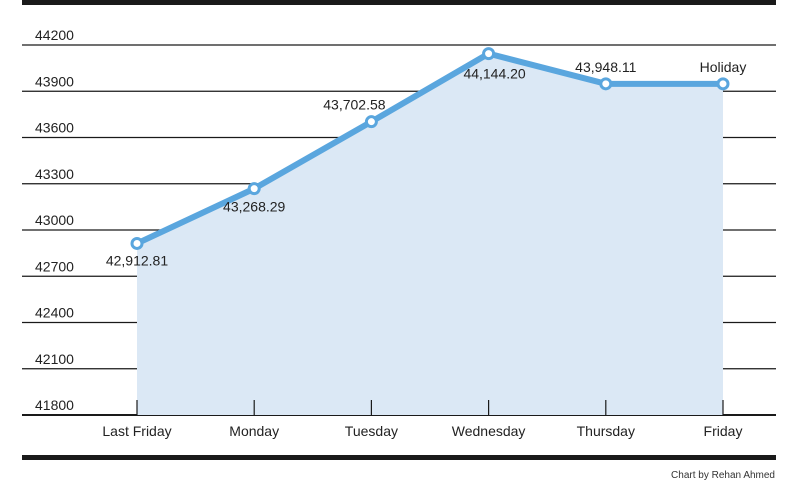  I want to click on y-tick-label: 42700, so click(54, 266).